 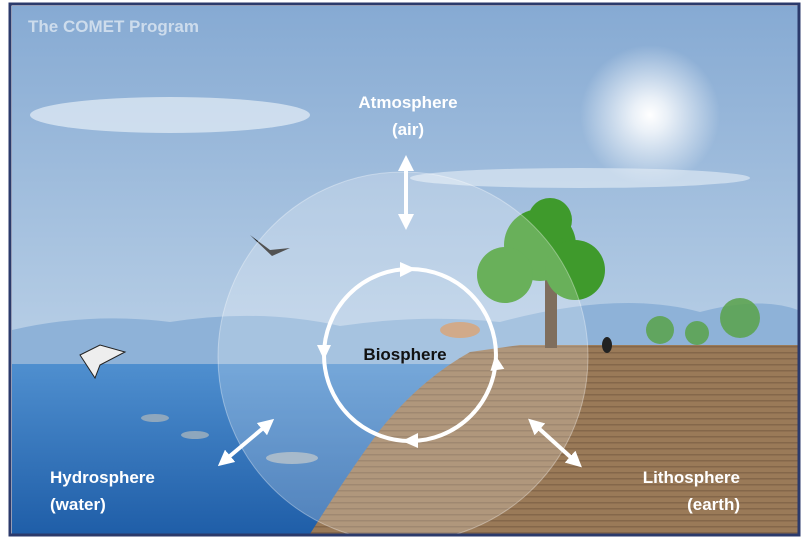 I want to click on cycle-arrowheads, so click(x=411, y=355).